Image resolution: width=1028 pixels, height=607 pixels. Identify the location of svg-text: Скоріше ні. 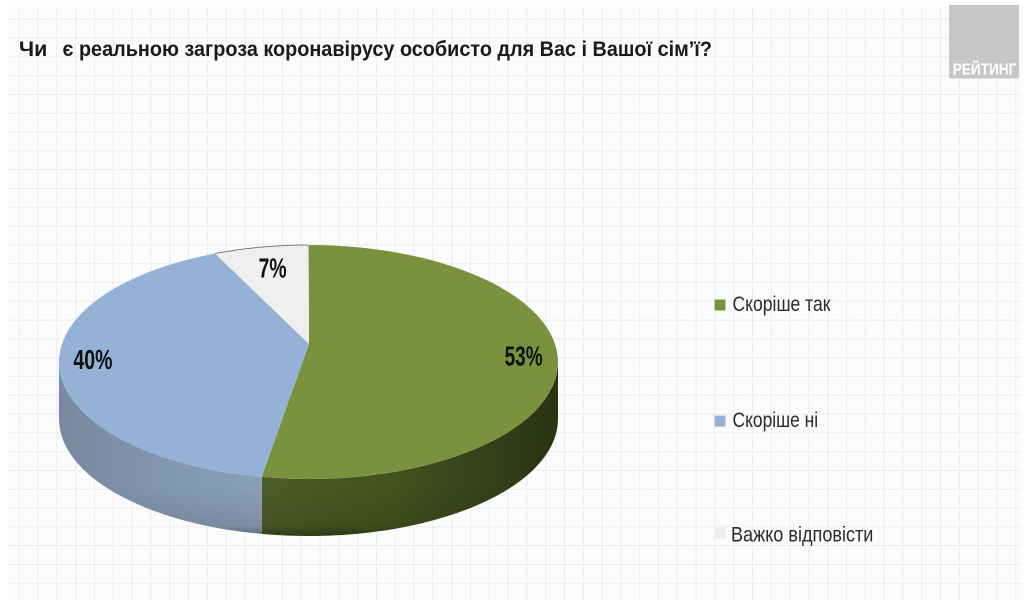
(776, 420).